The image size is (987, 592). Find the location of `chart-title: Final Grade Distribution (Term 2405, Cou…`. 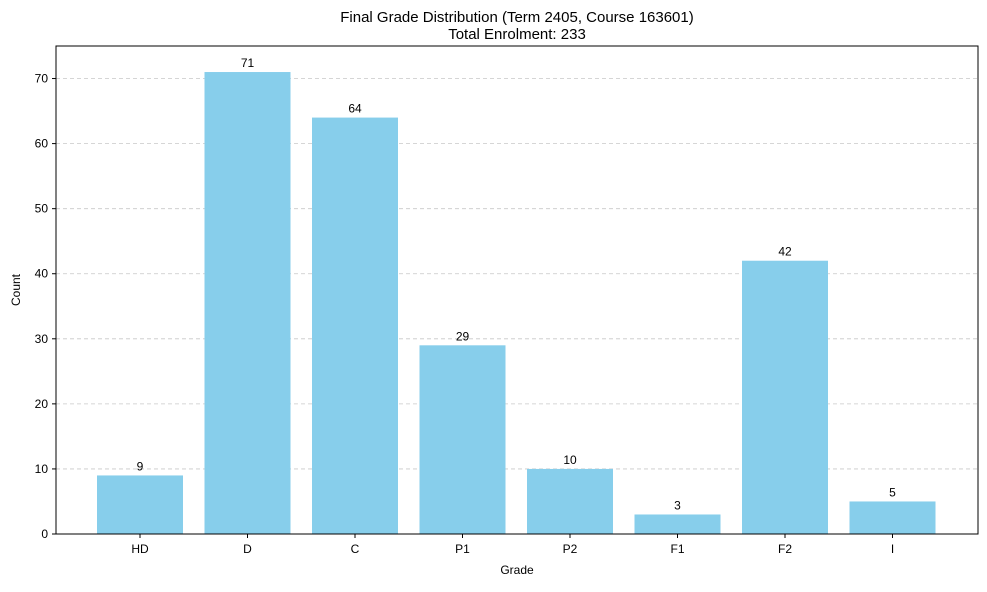

chart-title: Final Grade Distribution (Term 2405, Cou… is located at coordinates (517, 17).